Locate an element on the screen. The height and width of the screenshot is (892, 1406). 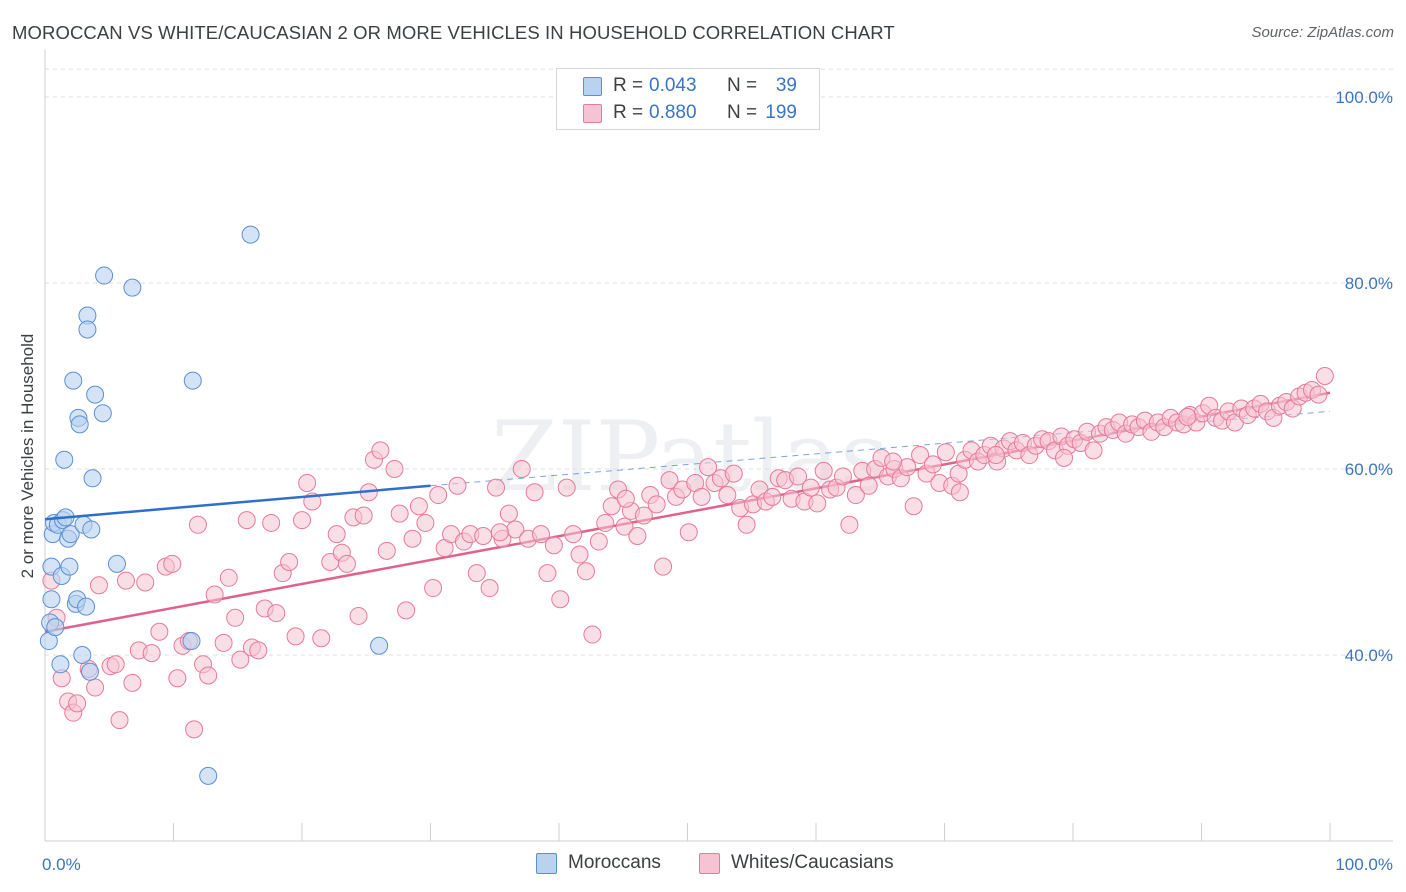
moroccan-trend-group is located at coordinates (237, 502).